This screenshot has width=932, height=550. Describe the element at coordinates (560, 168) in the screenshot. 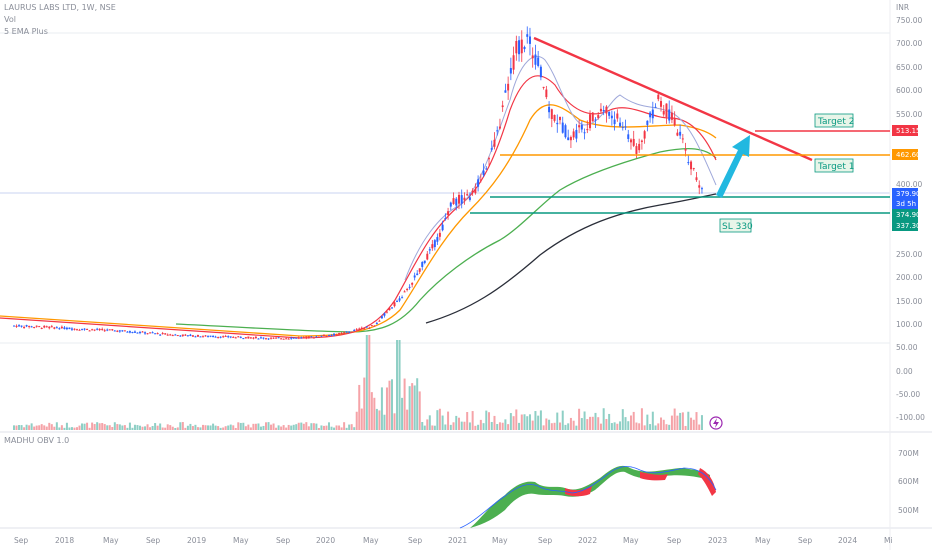

I see `ema-5-line` at that location.